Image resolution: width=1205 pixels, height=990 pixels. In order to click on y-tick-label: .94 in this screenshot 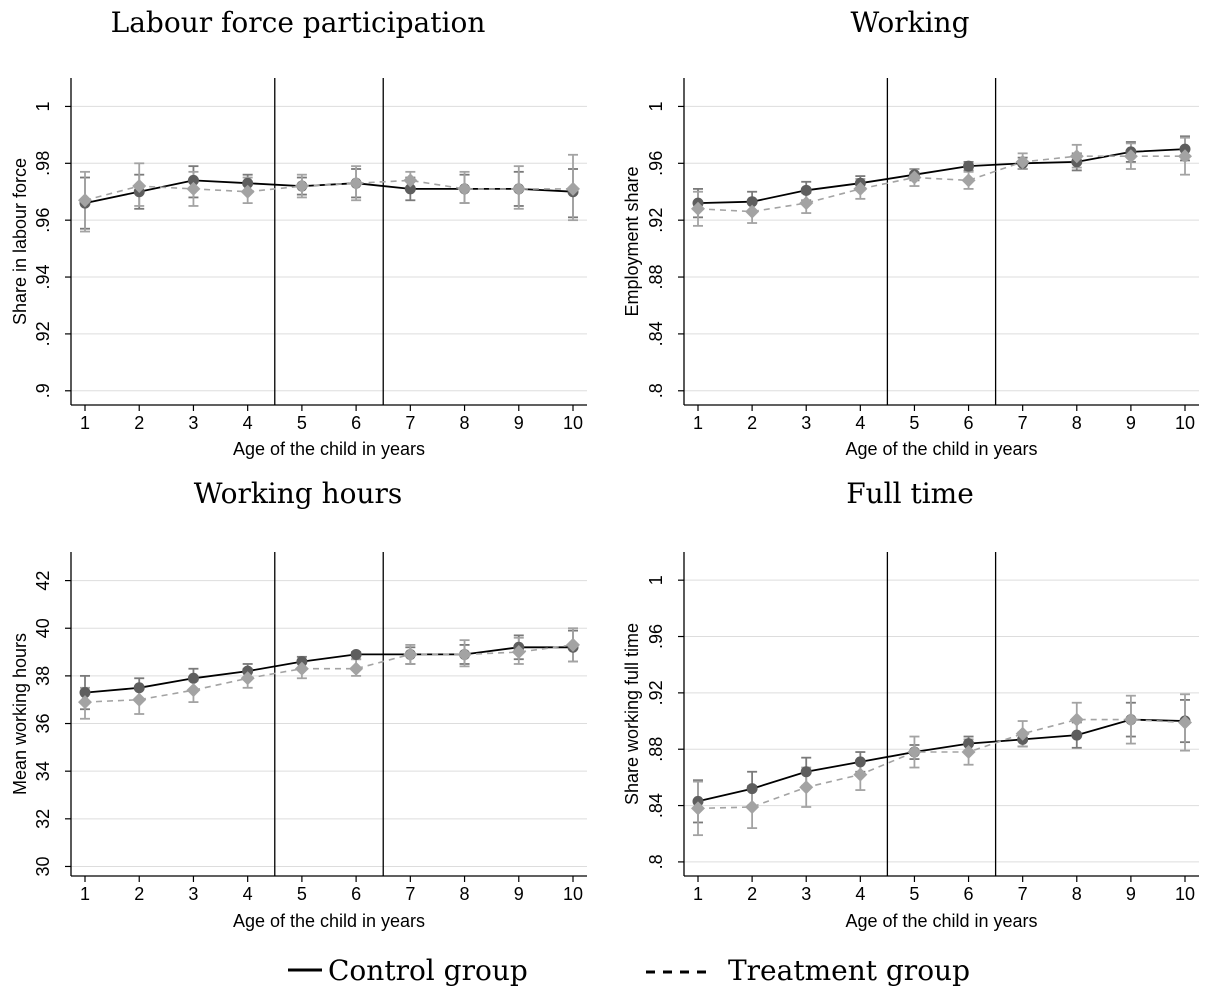, I will do `click(43, 277)`.